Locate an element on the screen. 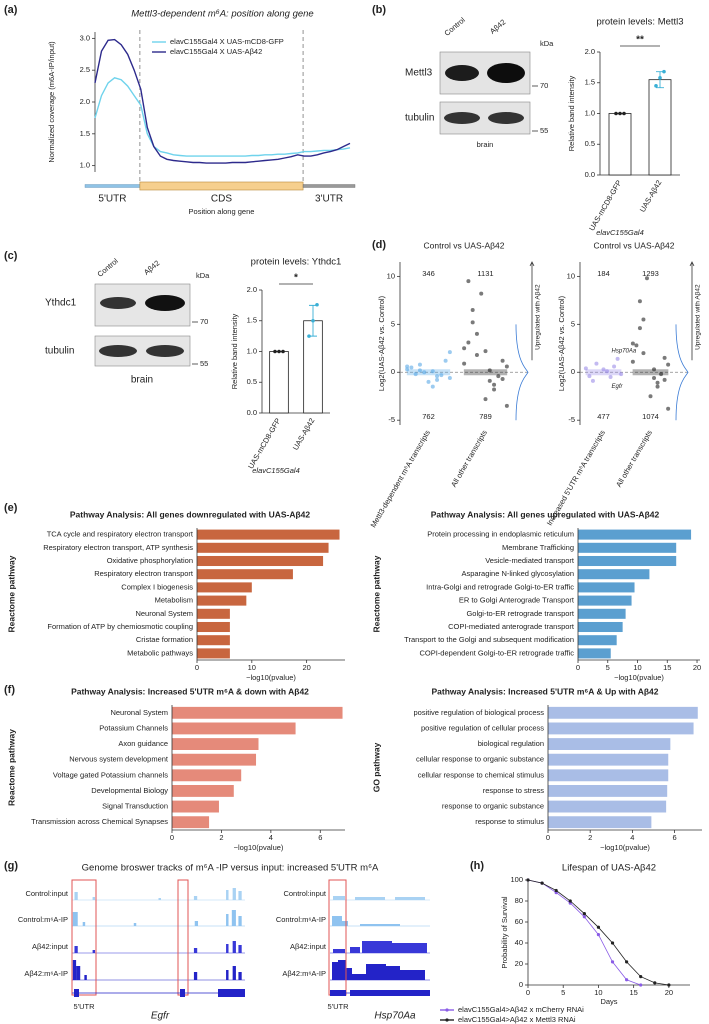  x-tick-label: 0 is located at coordinates (197, 667).